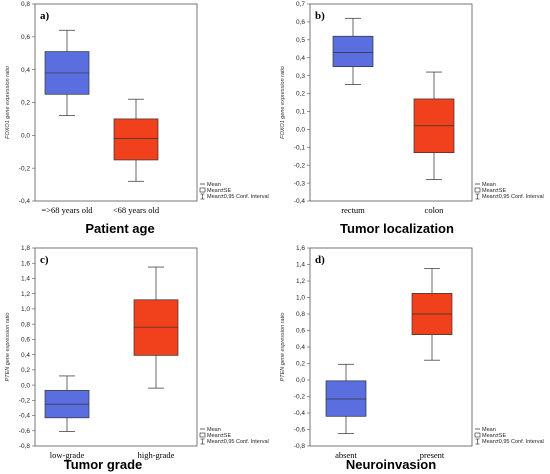 This screenshot has height=474, width=550. Describe the element at coordinates (25, 248) in the screenshot. I see `panel-3-y-tick-label: 1,8` at that location.